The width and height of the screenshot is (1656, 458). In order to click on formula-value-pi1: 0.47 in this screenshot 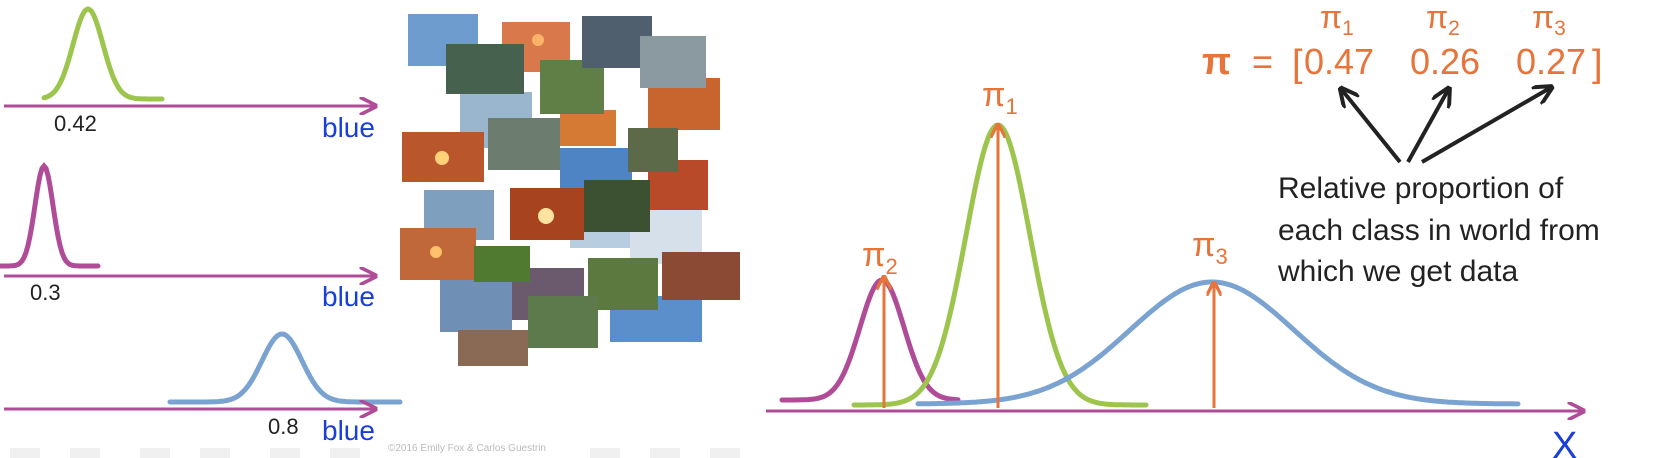, I will do `click(1339, 61)`.